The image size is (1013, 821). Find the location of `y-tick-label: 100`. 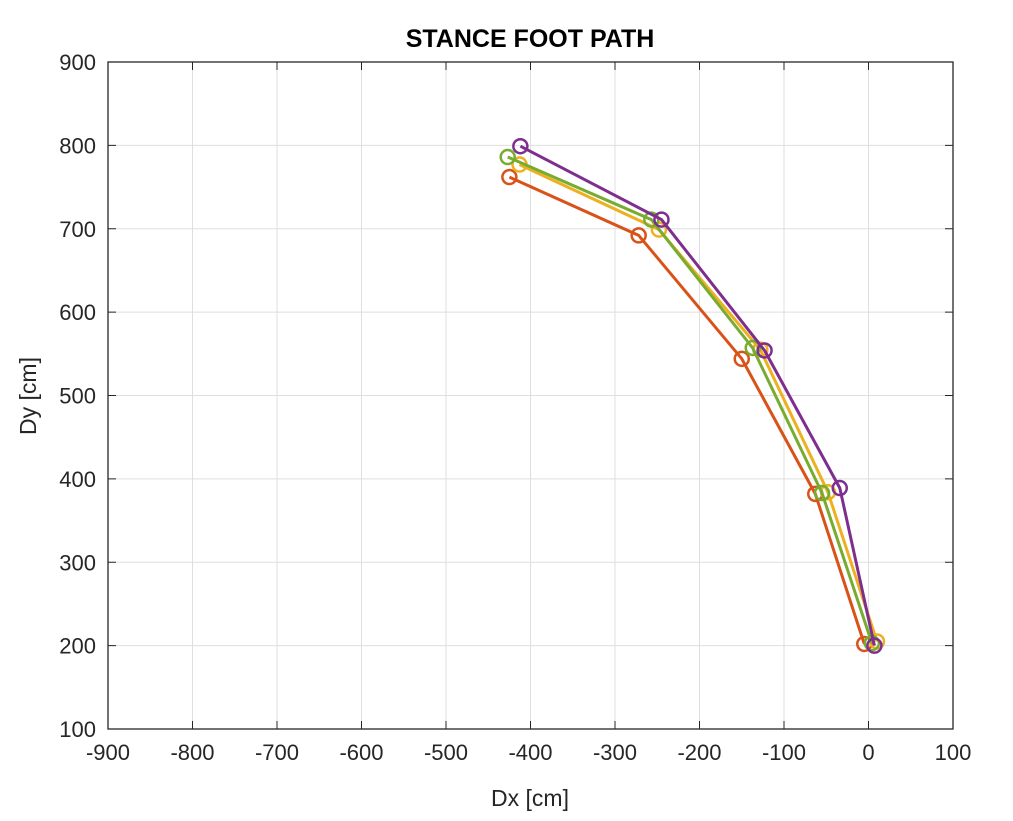

y-tick-label: 100 is located at coordinates (77, 729).